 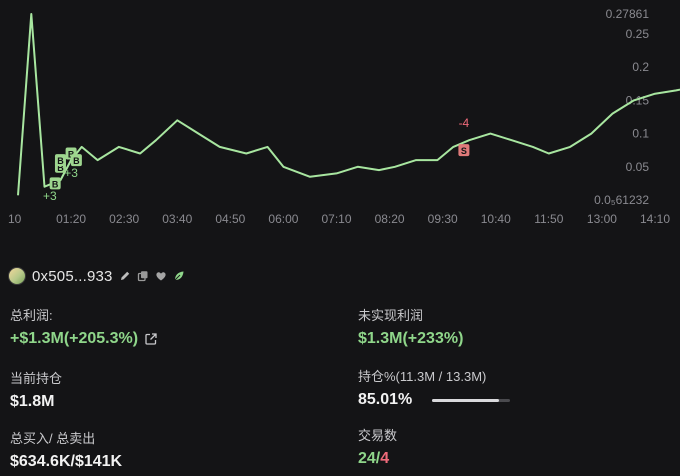 What do you see at coordinates (32, 401) in the screenshot?
I see `current-holding-value: $1.8M` at bounding box center [32, 401].